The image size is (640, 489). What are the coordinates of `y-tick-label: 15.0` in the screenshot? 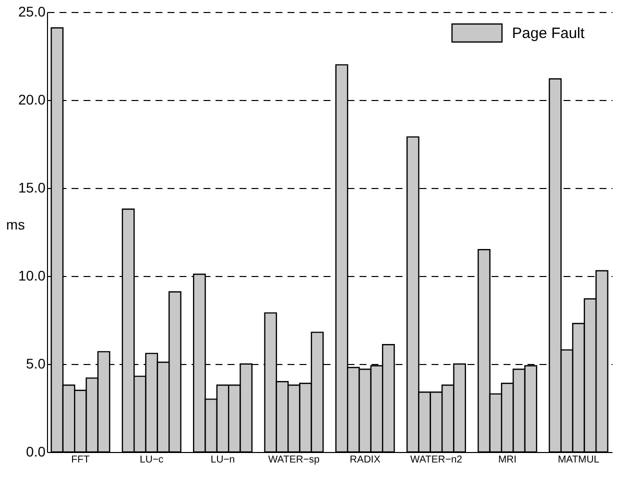 It's located at (32, 188).